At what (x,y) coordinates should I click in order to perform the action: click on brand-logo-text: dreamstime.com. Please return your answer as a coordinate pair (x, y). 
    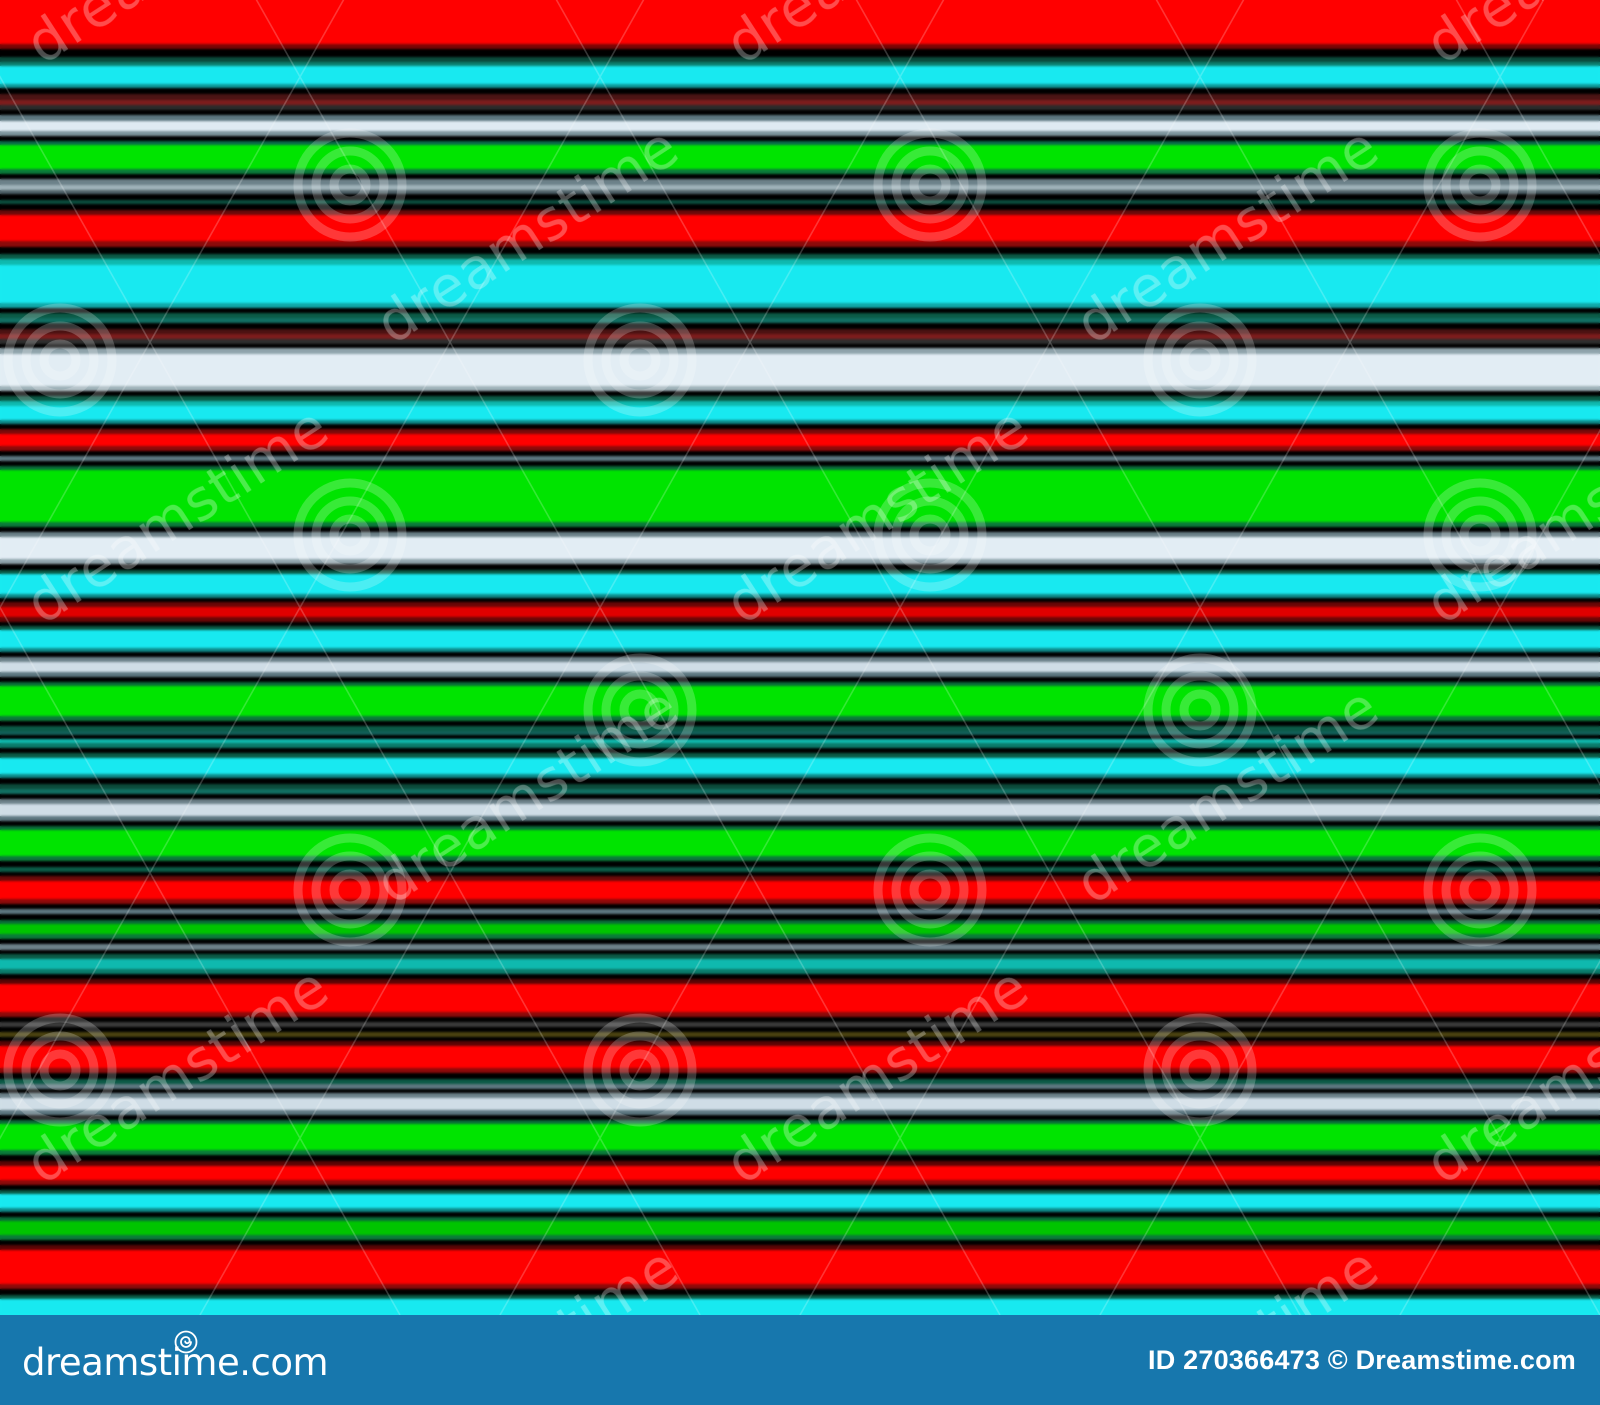
    Looking at the image, I should click on (175, 1362).